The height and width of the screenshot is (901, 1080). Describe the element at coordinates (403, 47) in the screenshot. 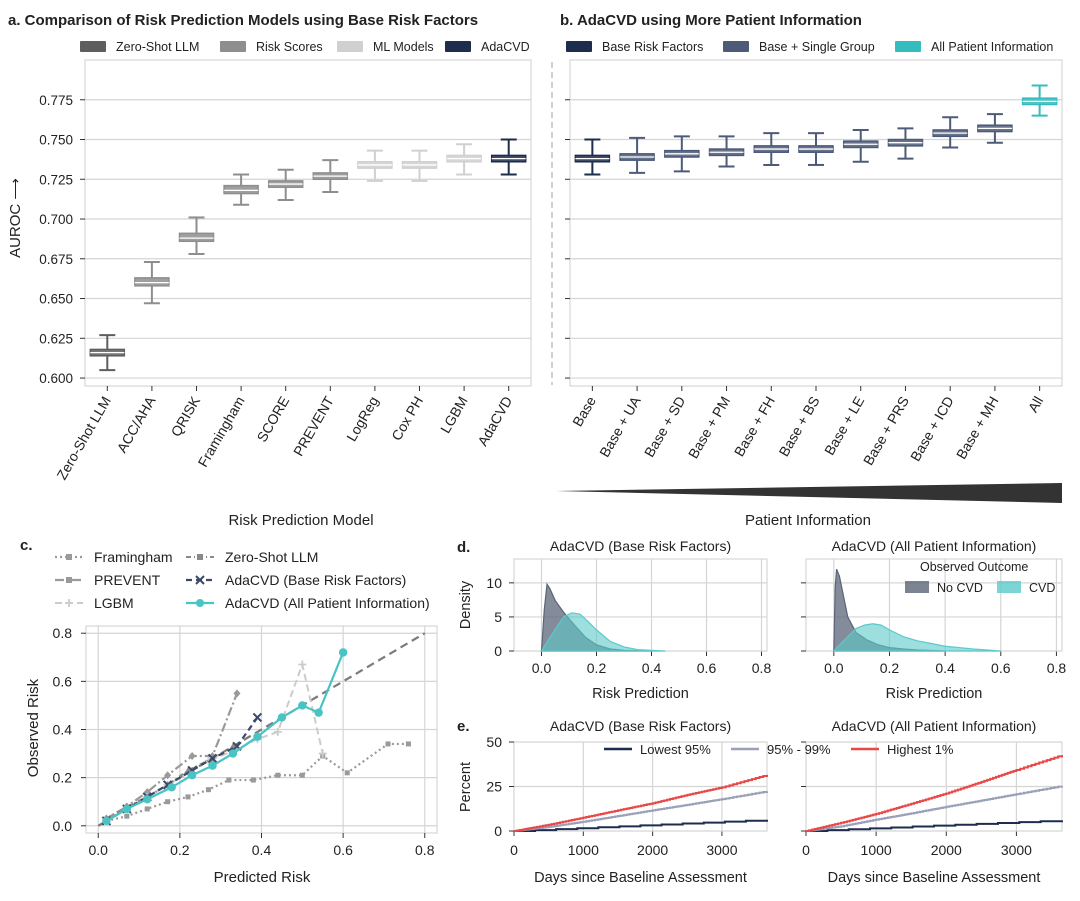

I see `legend-label-ml-models: ML Models` at that location.